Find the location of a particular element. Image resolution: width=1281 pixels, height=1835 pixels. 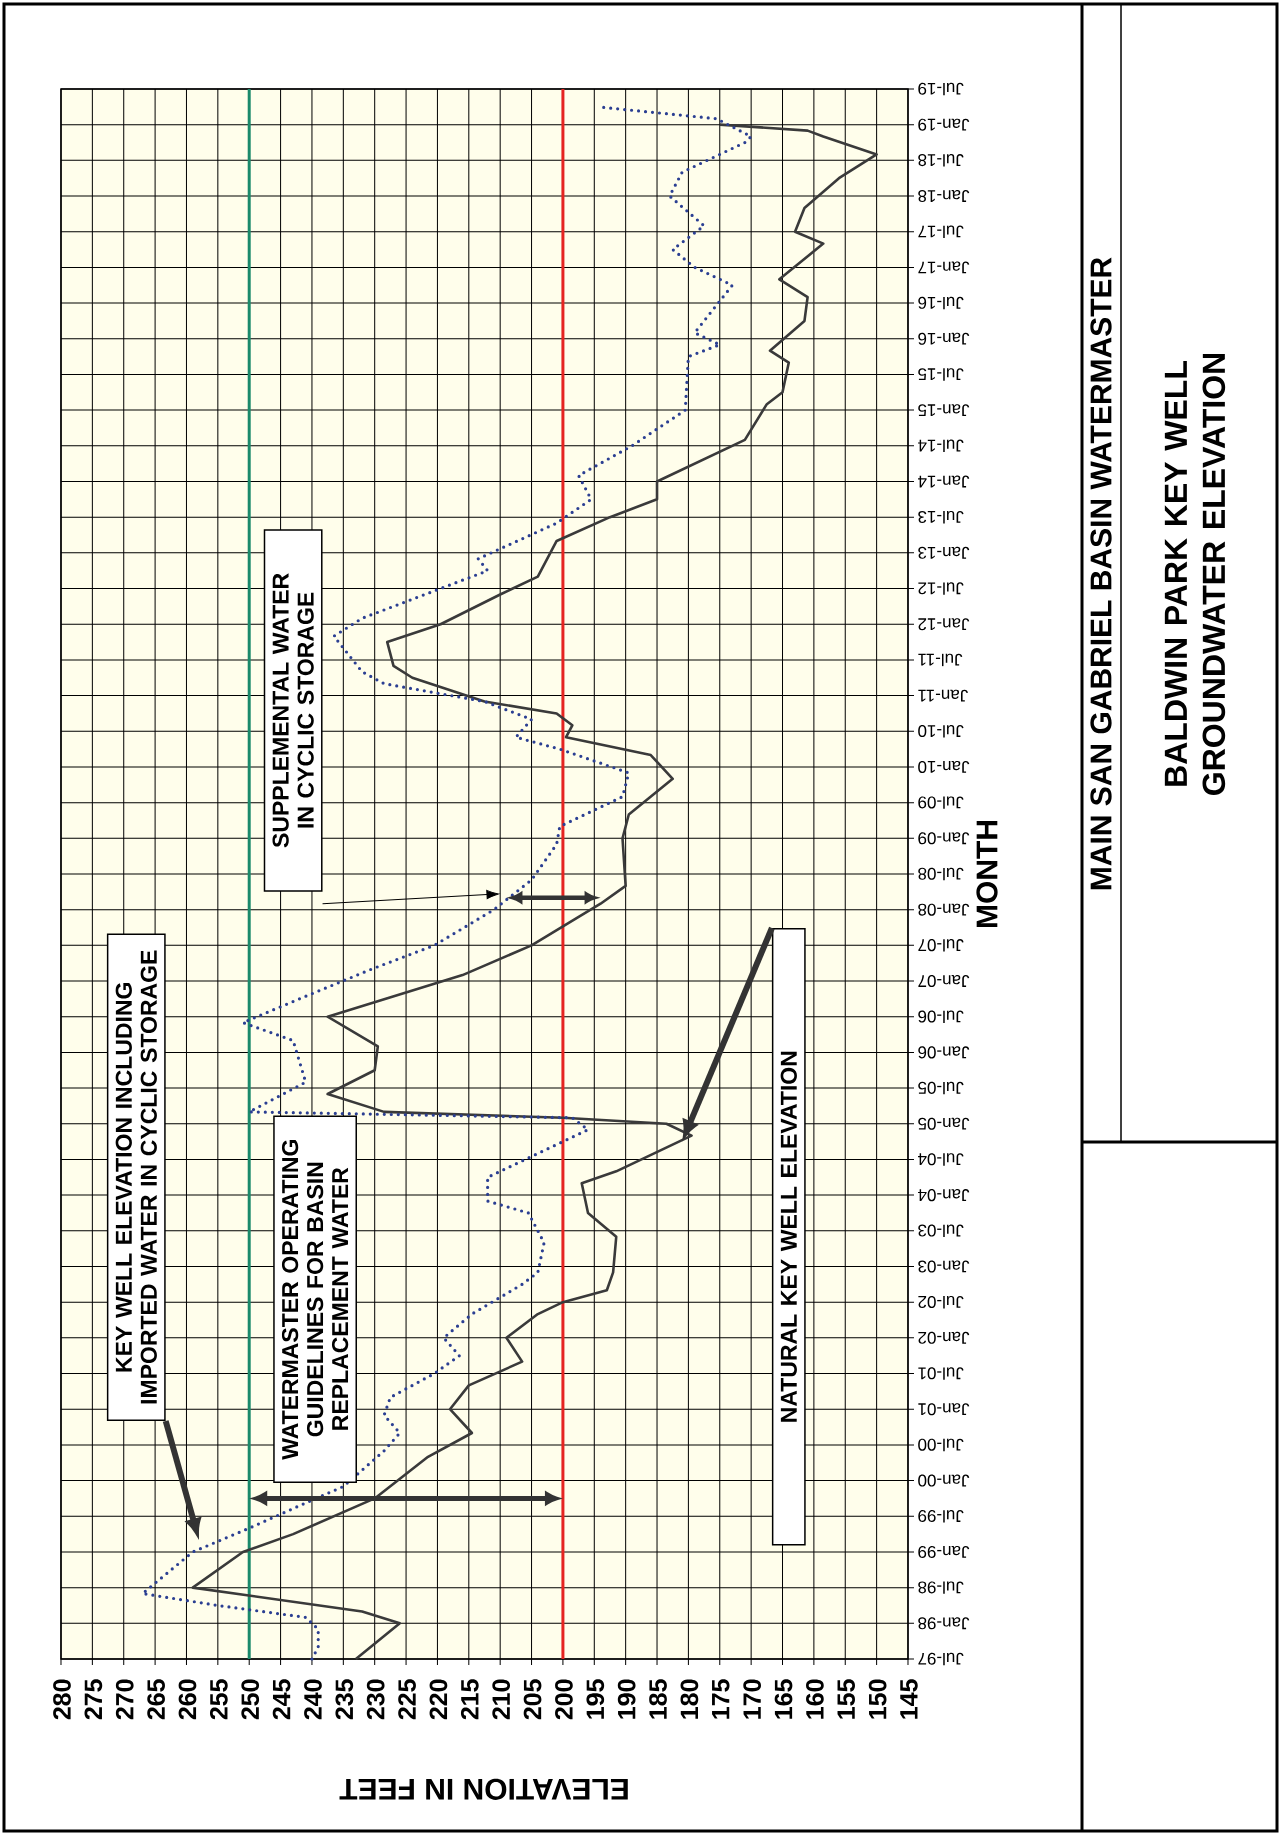

annotation: NATURAL KEY WELL ELEVATION is located at coordinates (788, 1236).